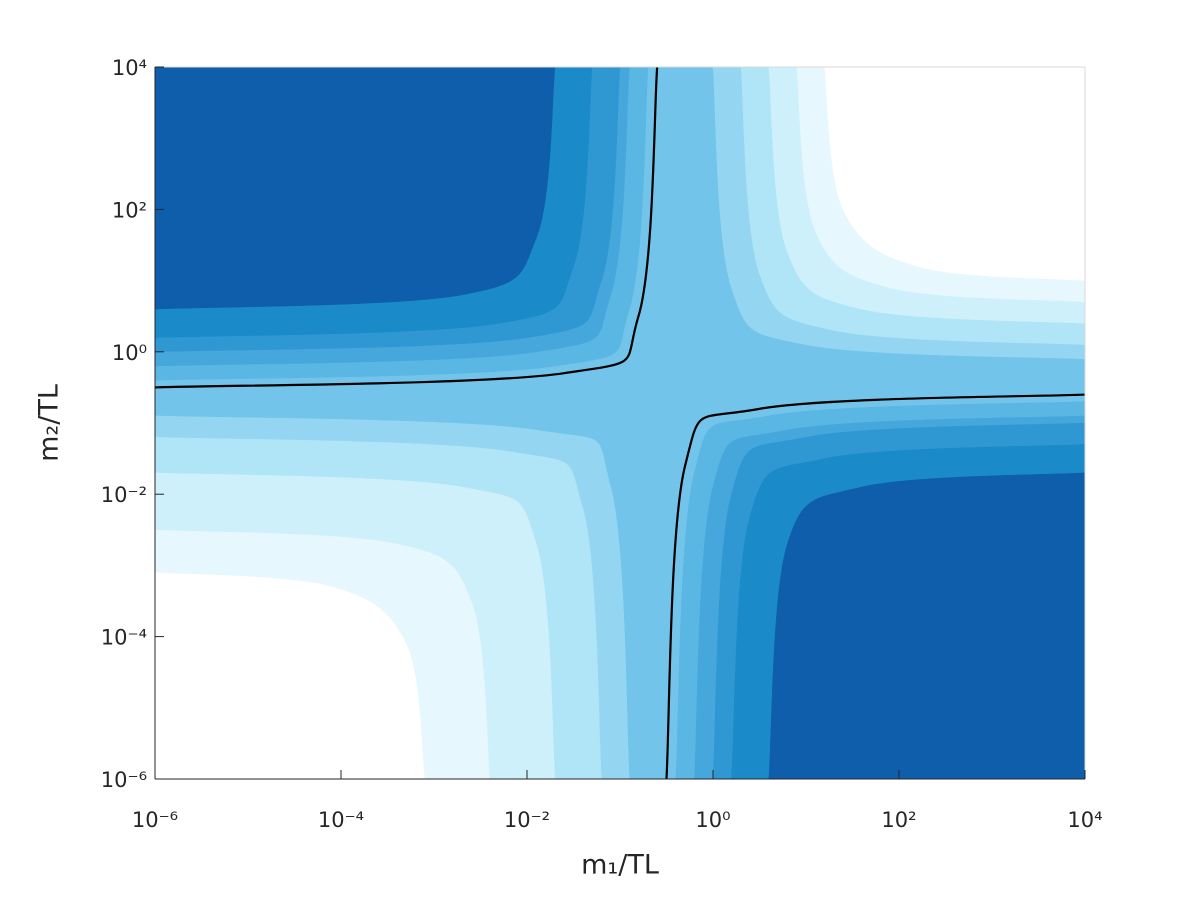 This screenshot has width=1200, height=900. Describe the element at coordinates (124, 780) in the screenshot. I see `y-tick-label: 10⁻⁶` at that location.